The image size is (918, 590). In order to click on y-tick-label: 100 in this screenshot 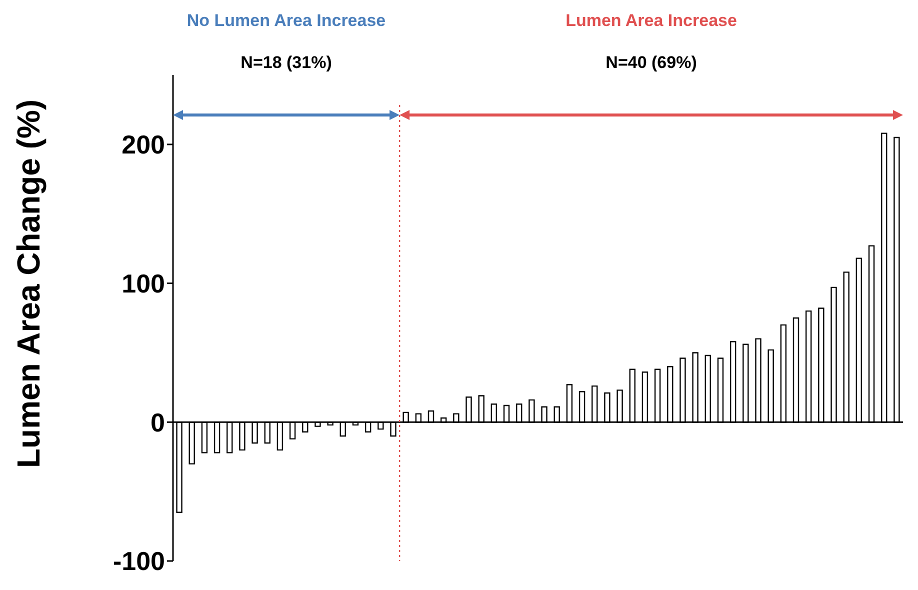, I will do `click(143, 283)`.